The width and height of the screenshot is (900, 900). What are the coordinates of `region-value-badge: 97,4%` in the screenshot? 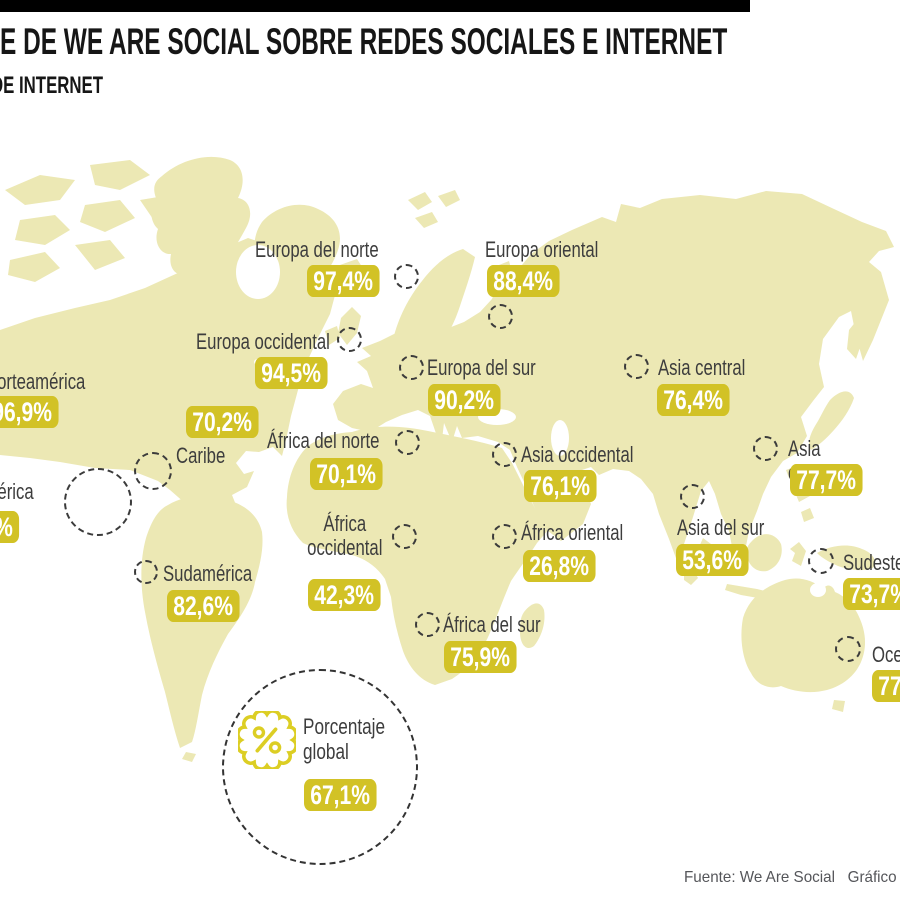 It's located at (343, 281).